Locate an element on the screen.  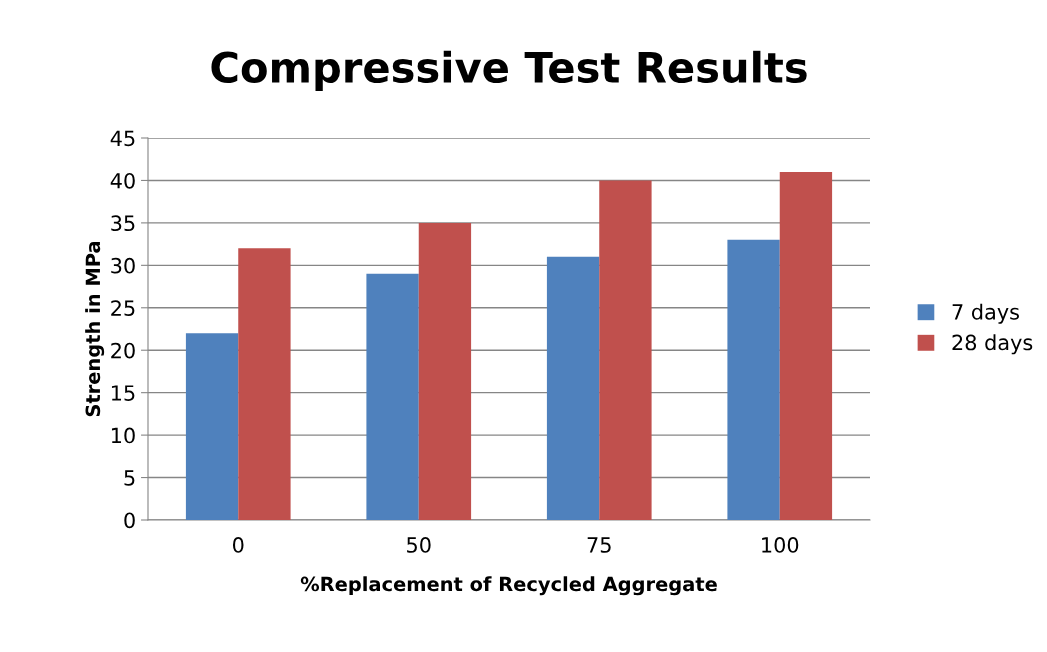
y-tick-label: 35 is located at coordinates (123, 223).